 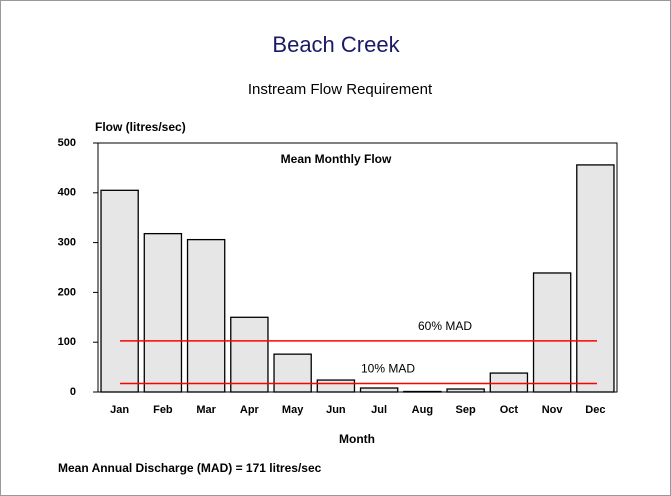 I want to click on x-tick-label: Dec, so click(x=595, y=410).